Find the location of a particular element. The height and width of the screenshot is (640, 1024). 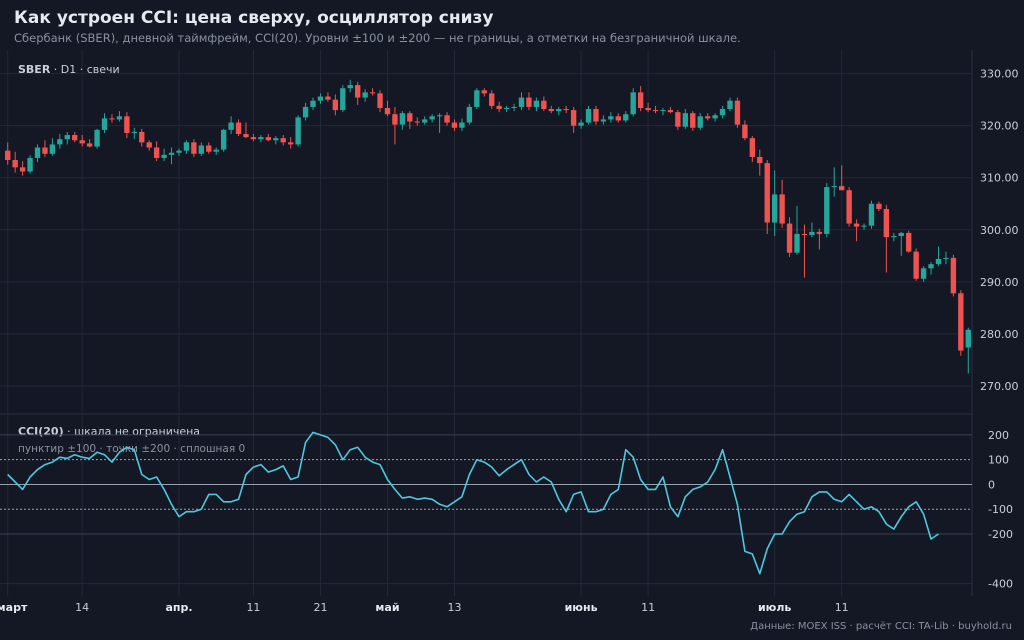

x-tick-label: март is located at coordinates (14, 607).